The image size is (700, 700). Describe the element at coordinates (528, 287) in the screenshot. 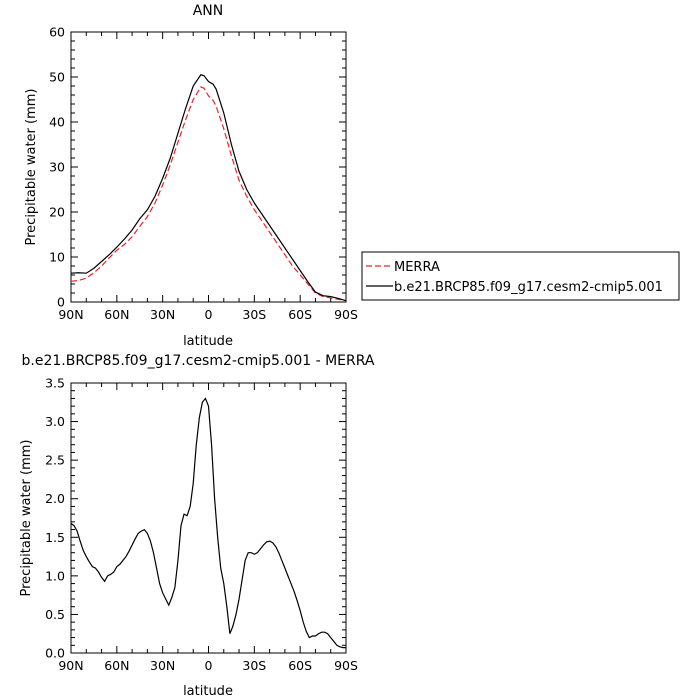

I see `legend-label-model: b.e21.BRCP85.f09_g17.cesm2-cmip5.001` at that location.